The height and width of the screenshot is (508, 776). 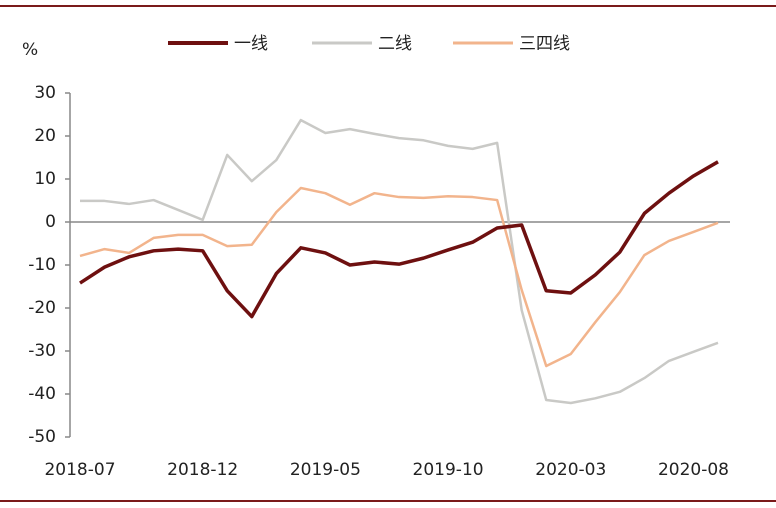 I want to click on y-tick-label: -30, so click(x=42, y=351).